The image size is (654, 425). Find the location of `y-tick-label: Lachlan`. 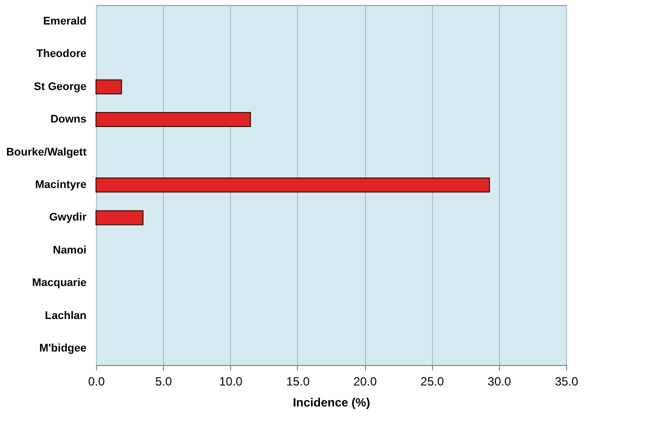

y-tick-label: Lachlan is located at coordinates (65, 316).